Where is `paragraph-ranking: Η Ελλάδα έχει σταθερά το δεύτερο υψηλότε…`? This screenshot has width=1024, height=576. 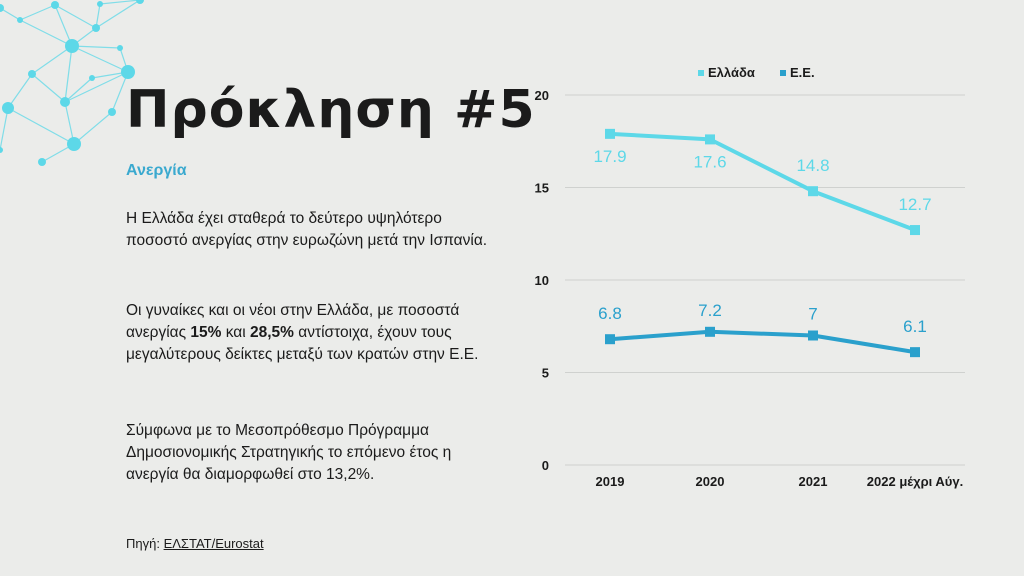
paragraph-ranking: Η Ελλάδα έχει σταθερά το δεύτερο υψηλότε… is located at coordinates (307, 229).